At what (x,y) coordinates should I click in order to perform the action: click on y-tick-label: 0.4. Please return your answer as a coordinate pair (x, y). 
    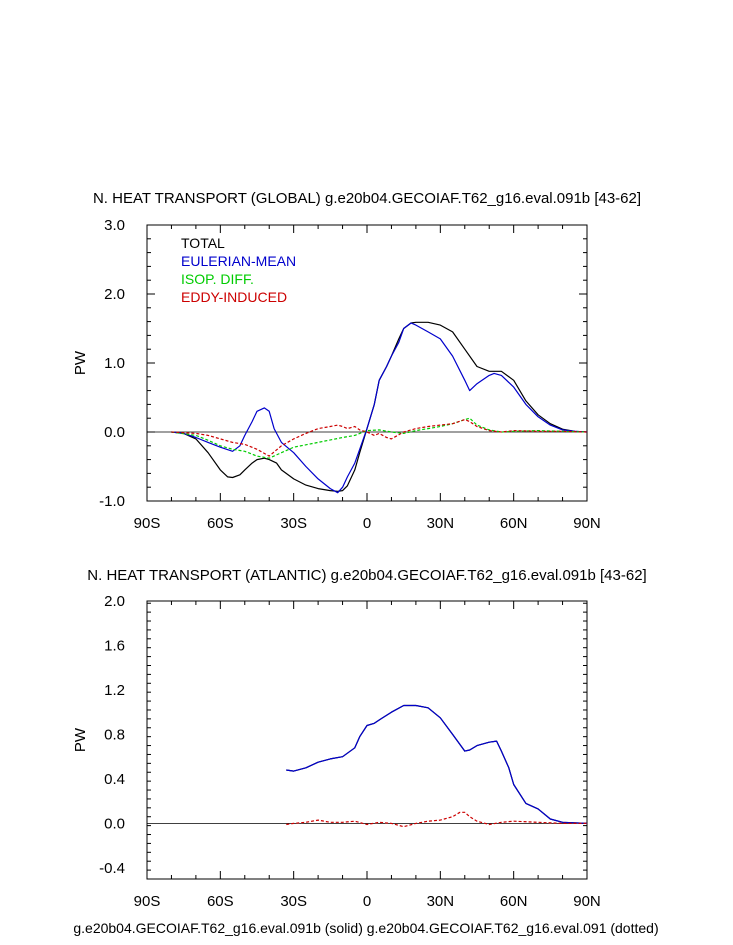
    Looking at the image, I should click on (114, 779).